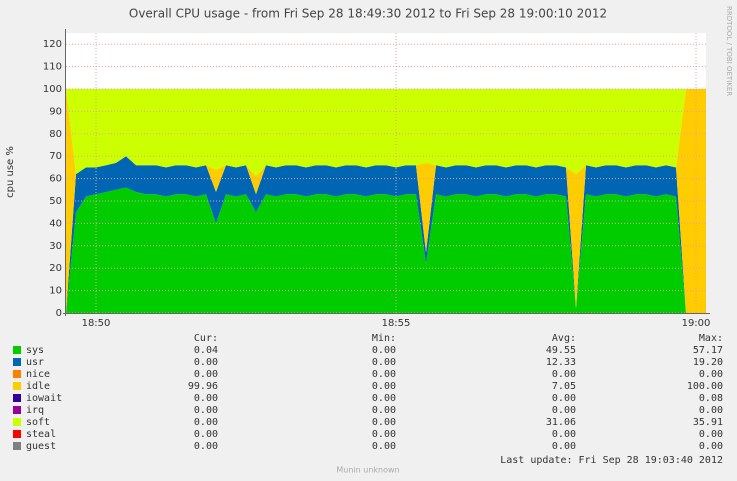  Describe the element at coordinates (59, 313) in the screenshot. I see `y-tick-label: 0` at that location.